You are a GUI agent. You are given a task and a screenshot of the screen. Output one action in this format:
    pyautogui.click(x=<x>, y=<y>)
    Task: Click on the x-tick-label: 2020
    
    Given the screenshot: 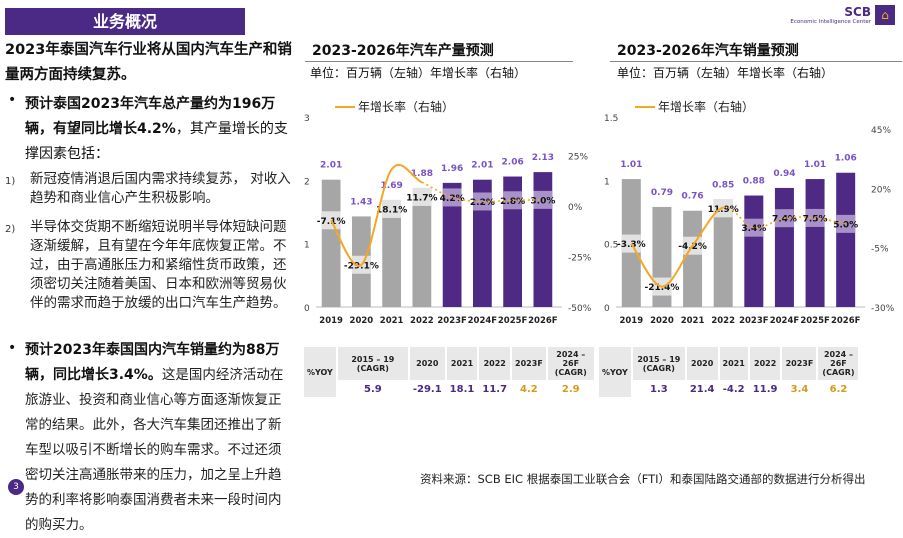 What is the action you would take?
    pyautogui.click(x=362, y=321)
    